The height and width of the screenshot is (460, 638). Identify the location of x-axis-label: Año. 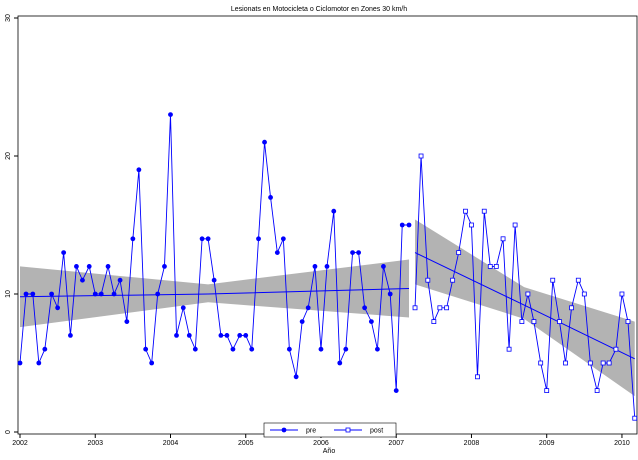
(329, 451).